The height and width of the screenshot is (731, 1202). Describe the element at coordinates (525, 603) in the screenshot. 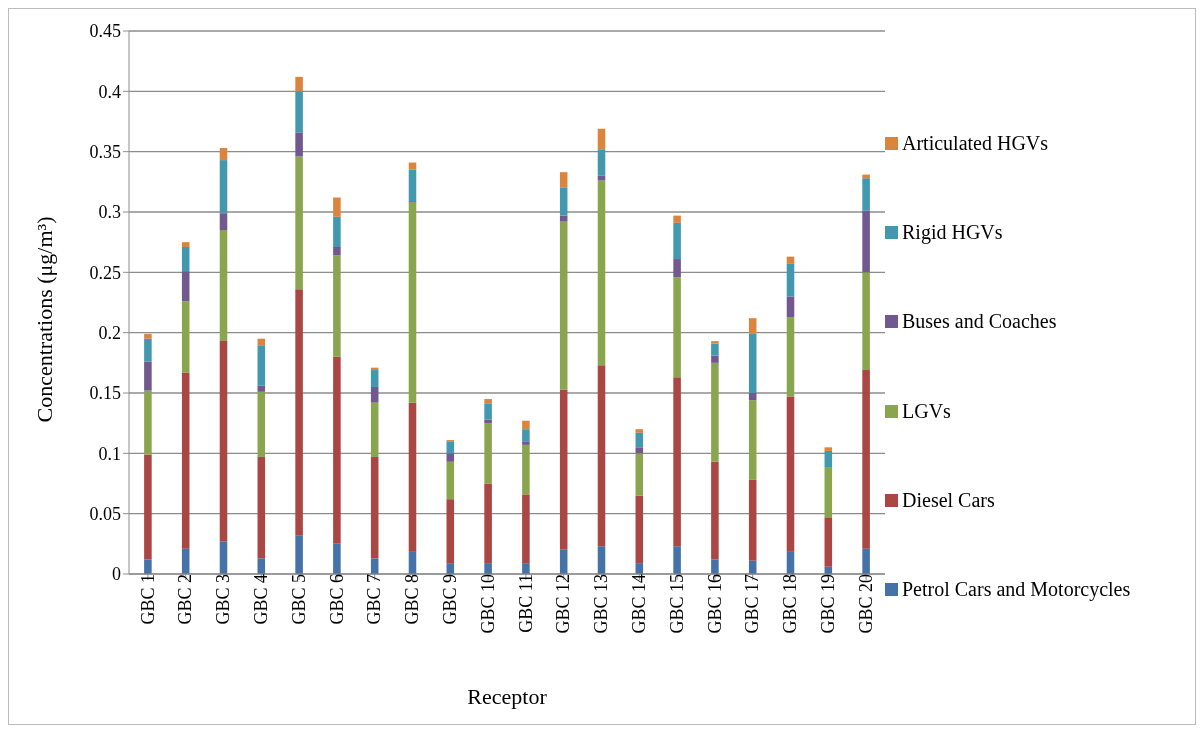

I see `x-tick-label: GBC 11` at that location.